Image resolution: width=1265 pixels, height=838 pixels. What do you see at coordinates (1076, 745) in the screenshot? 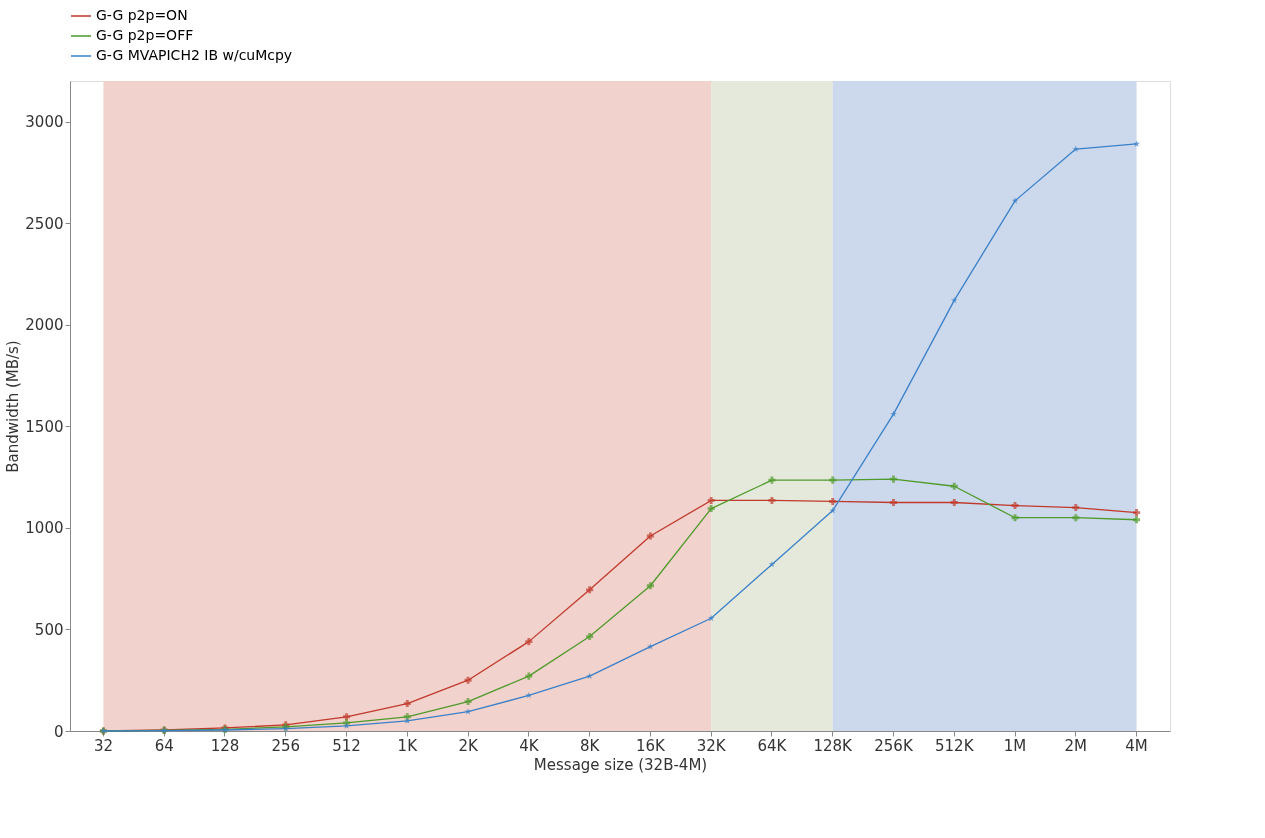
I see `x-tick-label: 2M` at bounding box center [1076, 745].